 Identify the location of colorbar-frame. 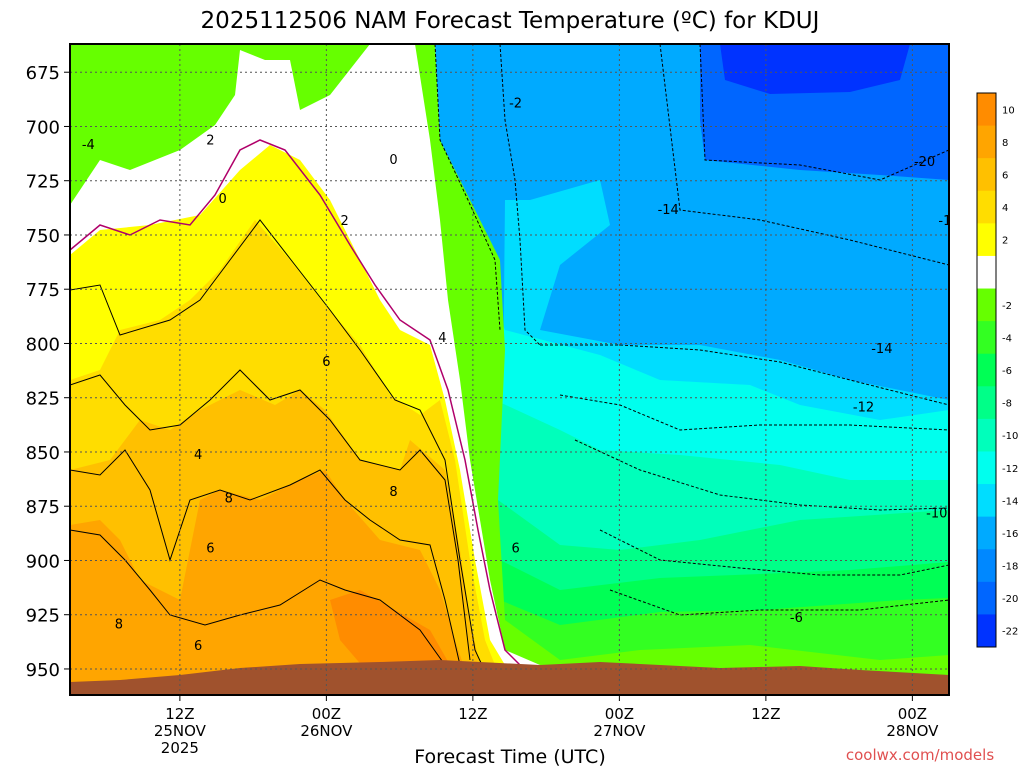
(986, 370).